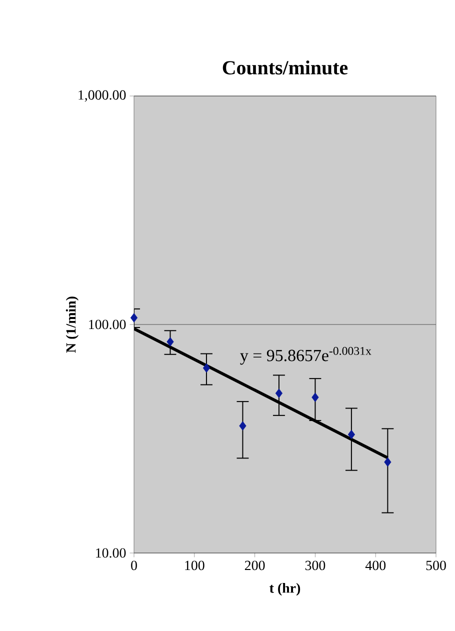 The width and height of the screenshot is (455, 631). What do you see at coordinates (72, 324) in the screenshot?
I see `y-axis-title: N (1/min)` at bounding box center [72, 324].